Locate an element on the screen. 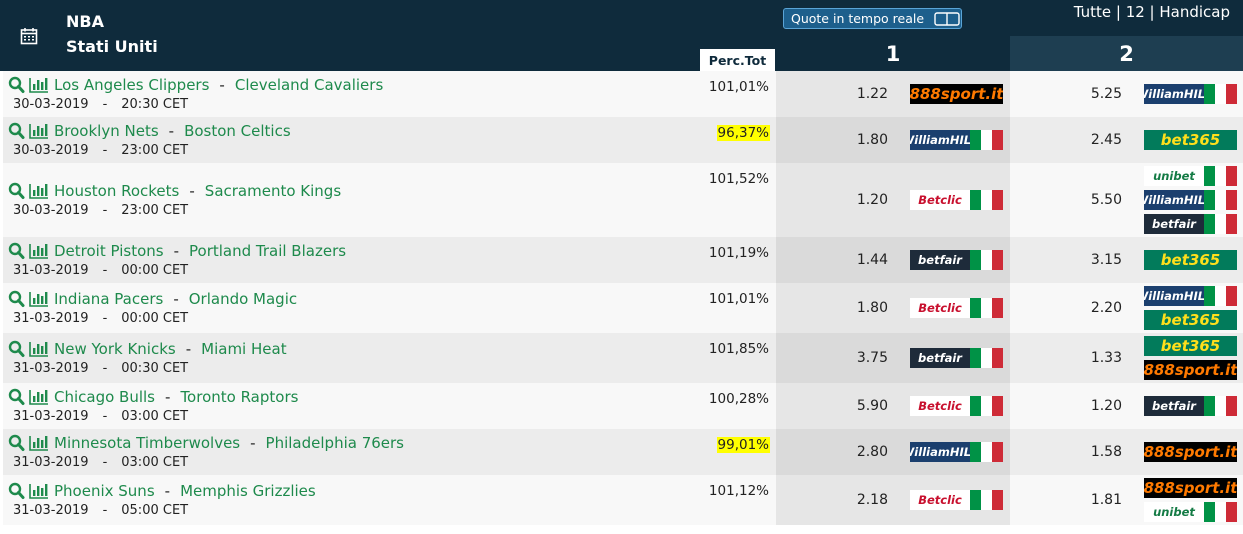 Image resolution: width=1243 pixels, height=534 pixels. datetime: 31-03-2019-05:00 CET is located at coordinates (358, 510).